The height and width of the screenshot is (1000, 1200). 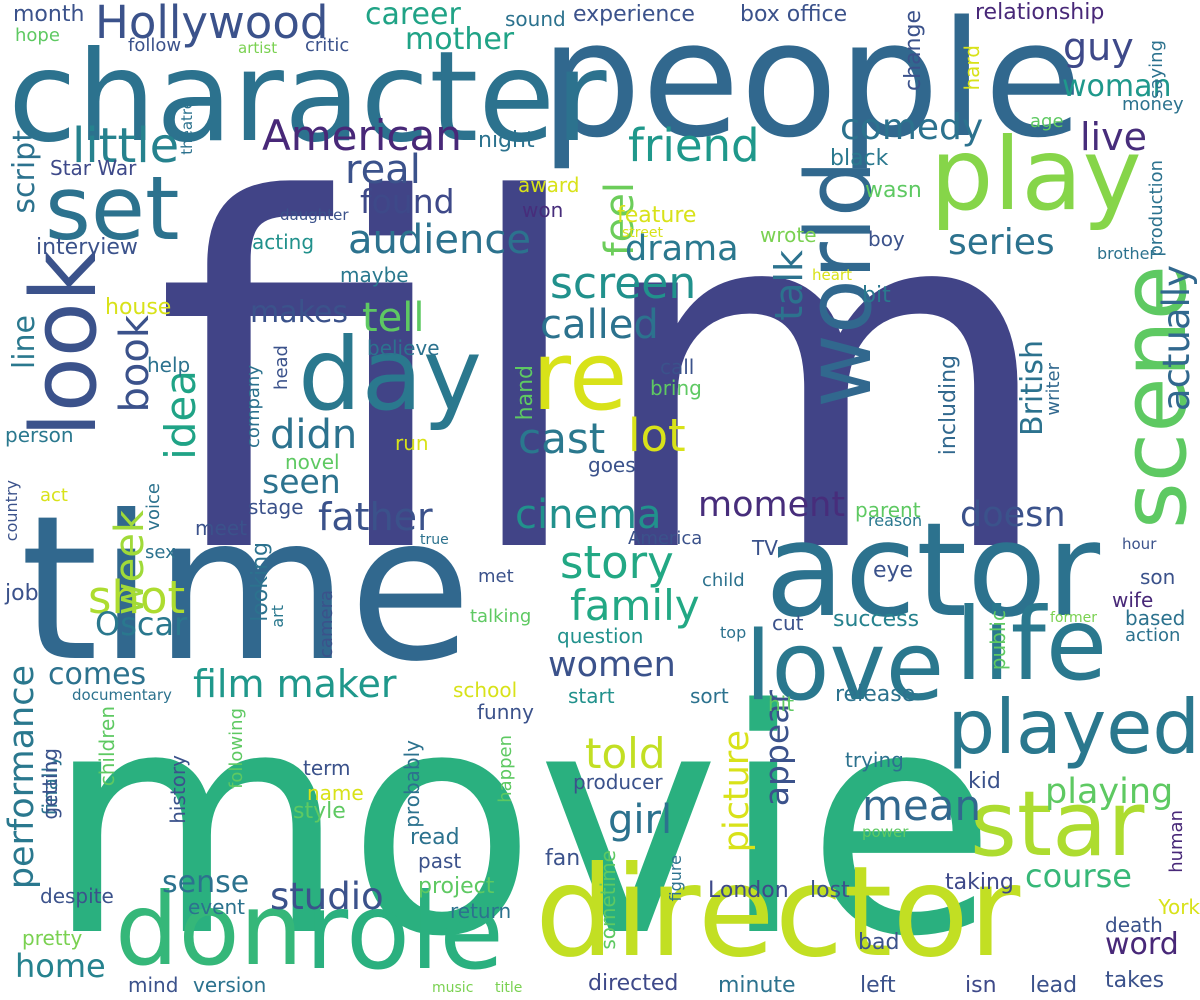 What do you see at coordinates (981, 985) in the screenshot?
I see `word-isn: isn` at bounding box center [981, 985].